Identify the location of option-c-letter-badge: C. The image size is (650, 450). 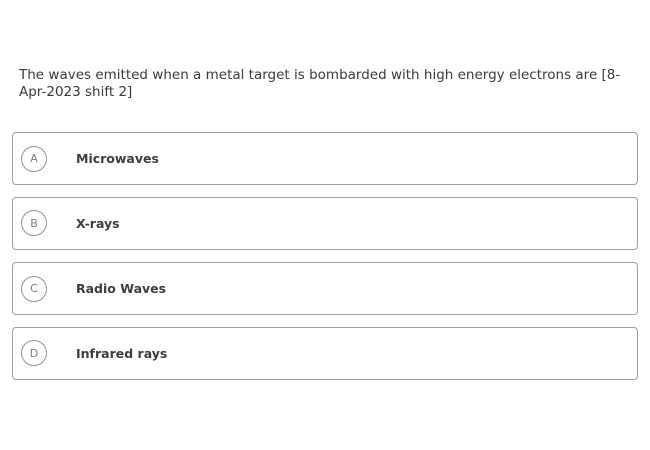
(34, 288).